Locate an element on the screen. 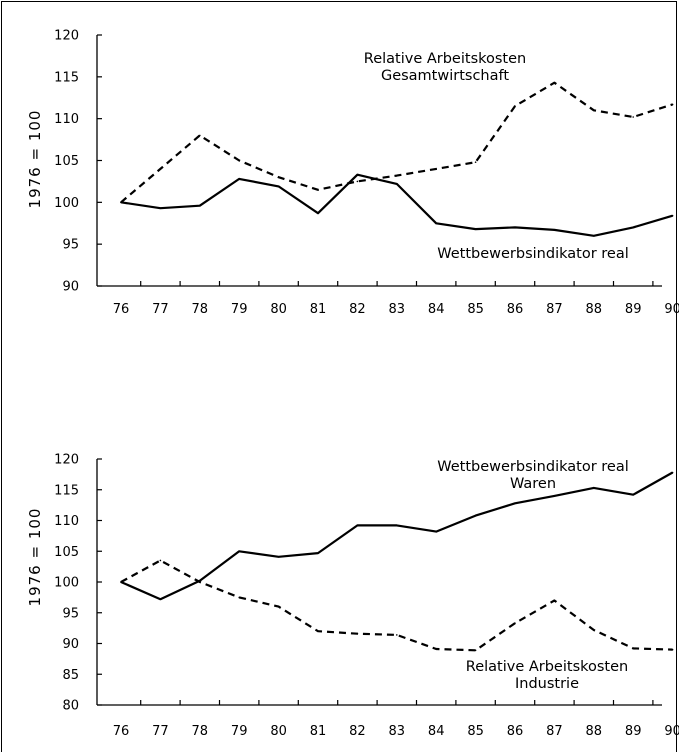 This screenshot has width=679, height=753. chart1-x-tick-label-90: 90 is located at coordinates (671, 309).